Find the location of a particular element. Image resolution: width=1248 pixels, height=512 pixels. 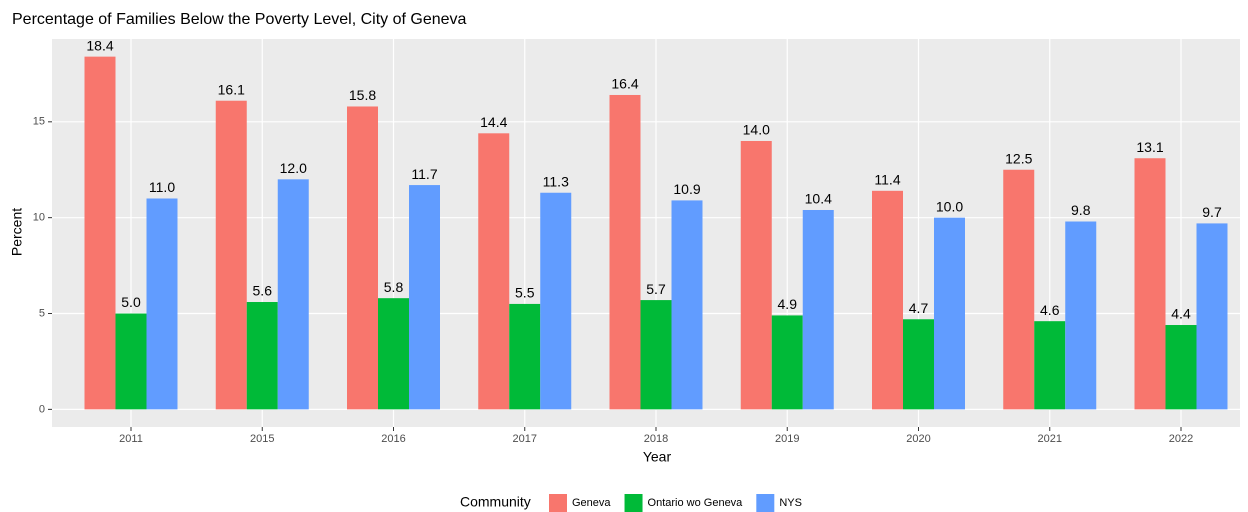

x-tick-label: 2022 is located at coordinates (1181, 439).